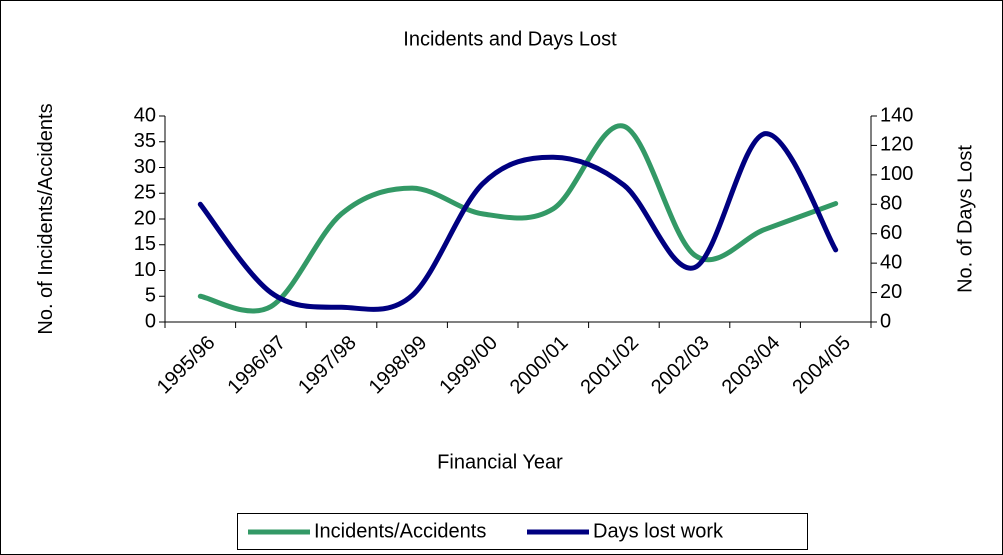  What do you see at coordinates (145, 193) in the screenshot?
I see `y-tick-label: 25` at bounding box center [145, 193].